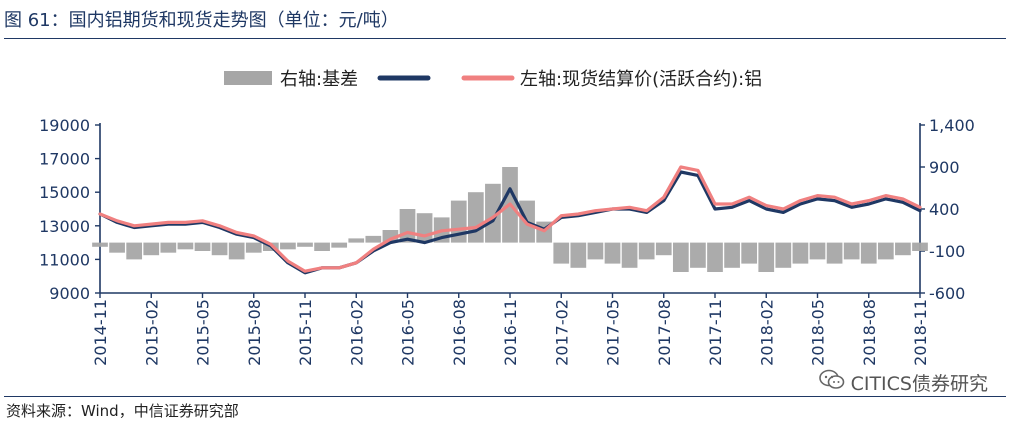 This screenshot has width=1018, height=426. Describe the element at coordinates (944, 209) in the screenshot. I see `right-tick-label: 400` at that location.